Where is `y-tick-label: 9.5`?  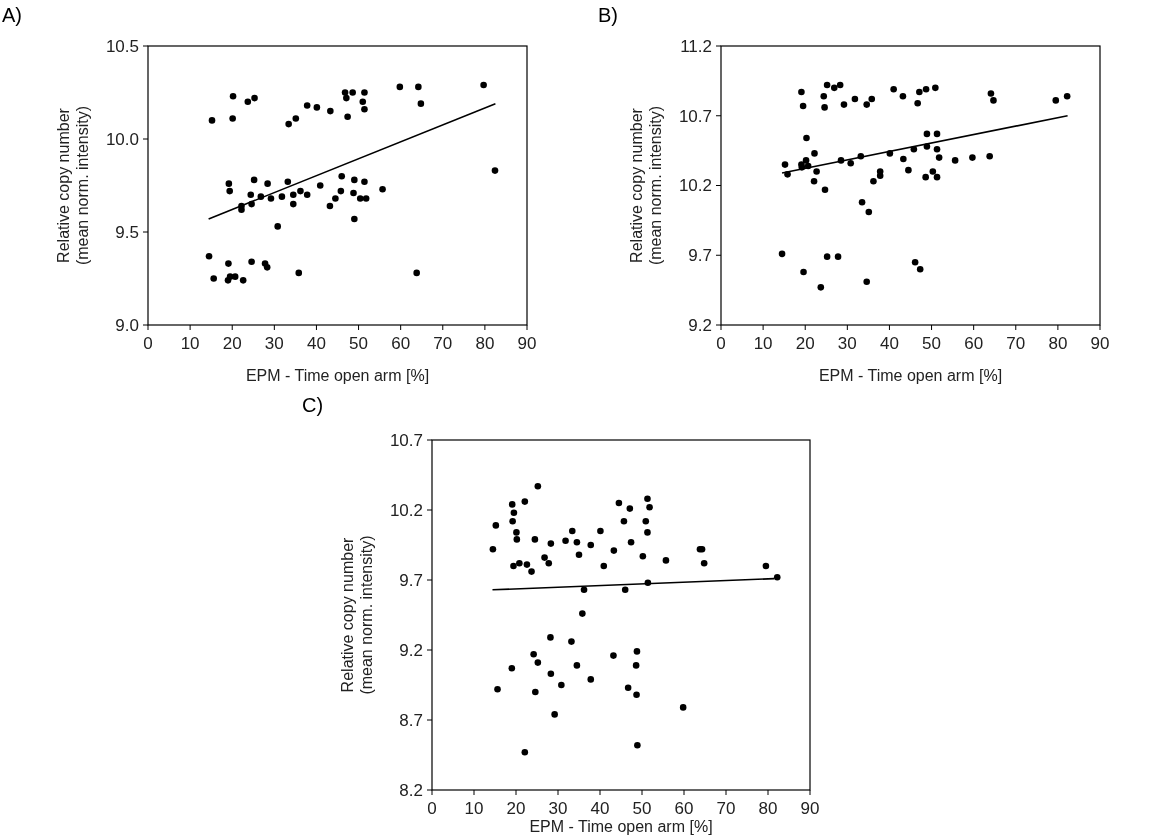 y-tick-label: 9.5 is located at coordinates (127, 232).